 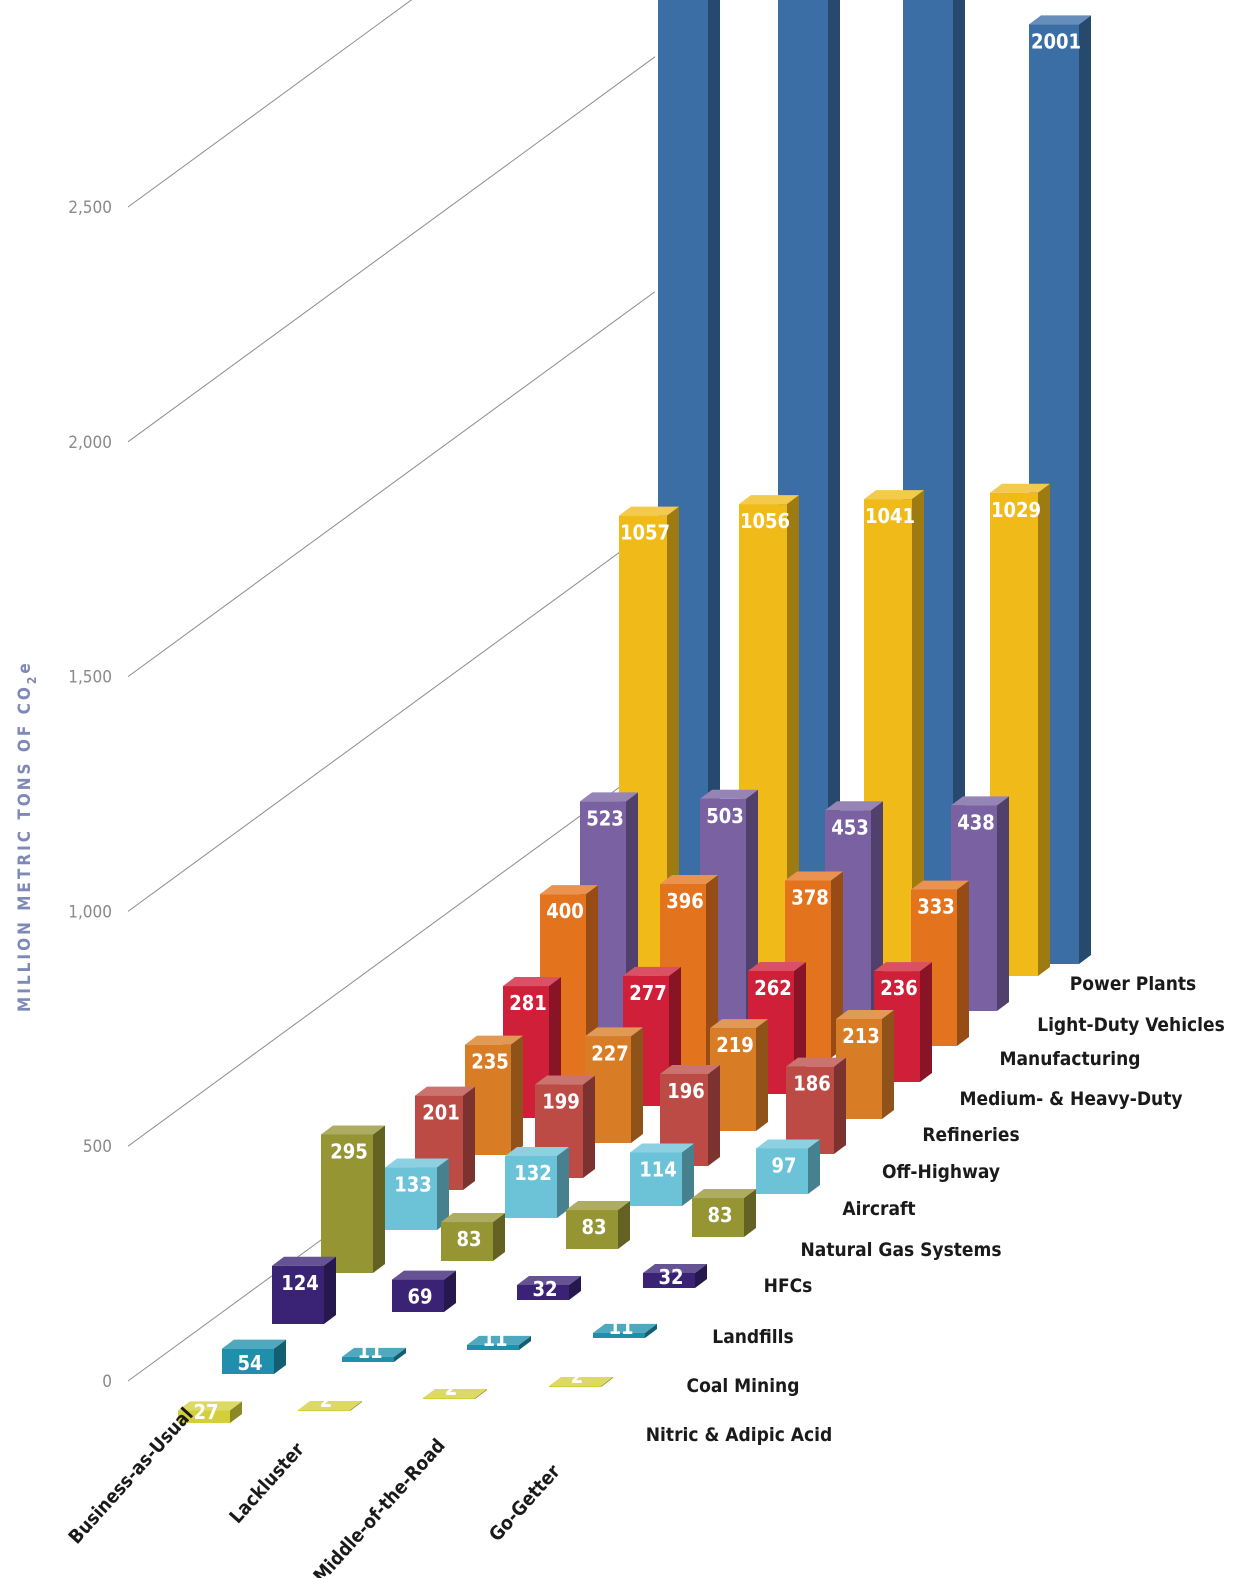 What do you see at coordinates (675, 1276) in the screenshot?
I see `bar: 32` at bounding box center [675, 1276].